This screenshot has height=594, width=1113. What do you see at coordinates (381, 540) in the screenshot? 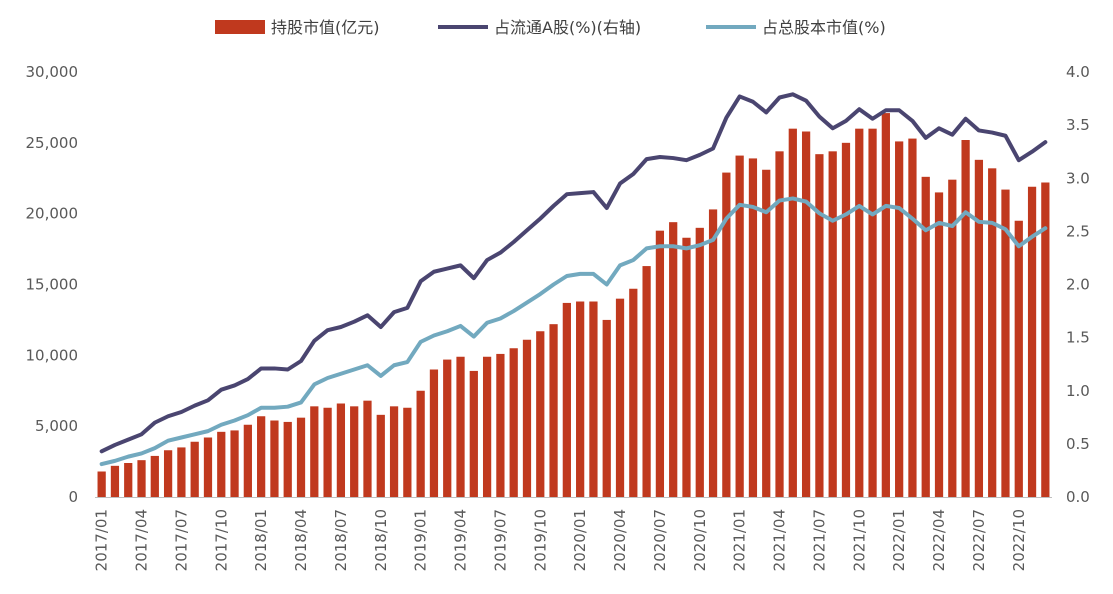
I see `x-tick-label: 2018/10` at bounding box center [381, 540].